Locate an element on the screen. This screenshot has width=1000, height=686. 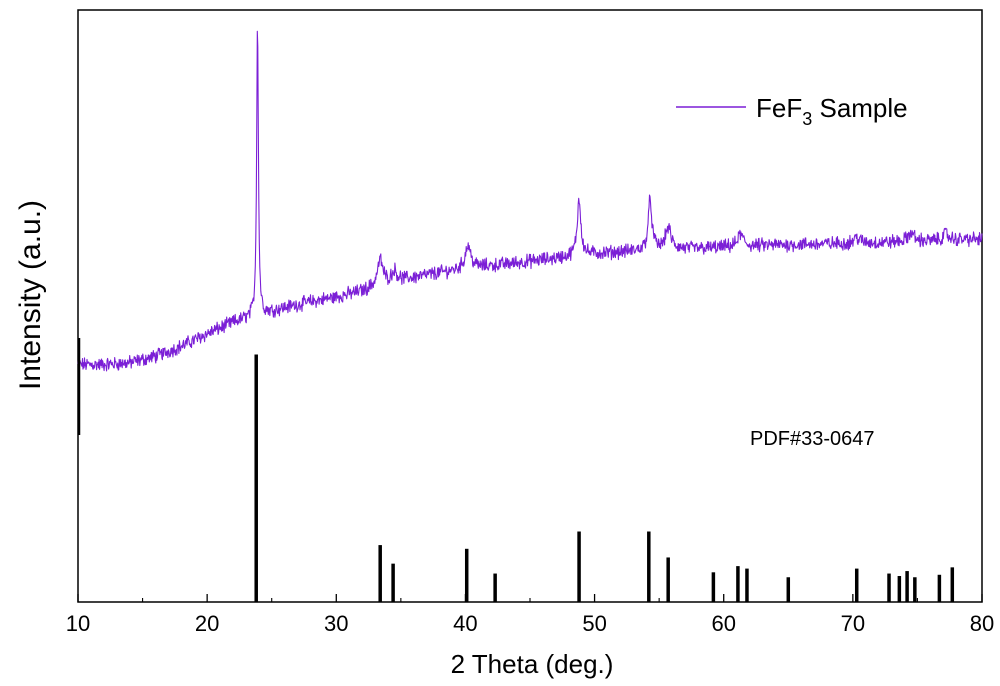
legend-entry-sample: FeF3 Sample is located at coordinates (832, 111).